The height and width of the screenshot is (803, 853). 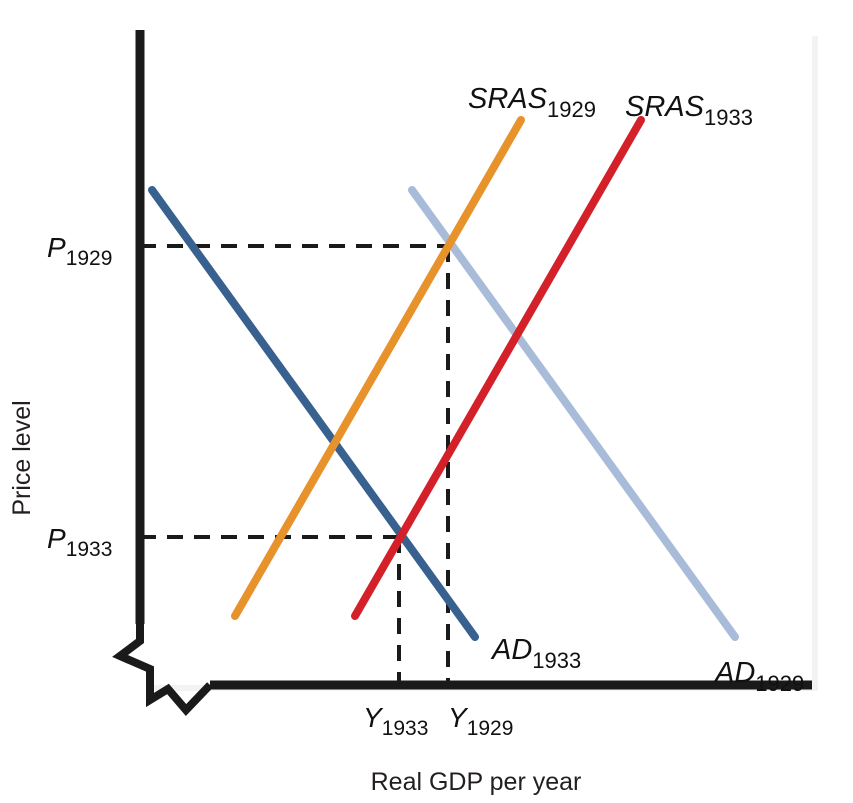 I want to click on y-tick-label-p-1929-main: P, so click(x=56, y=247).